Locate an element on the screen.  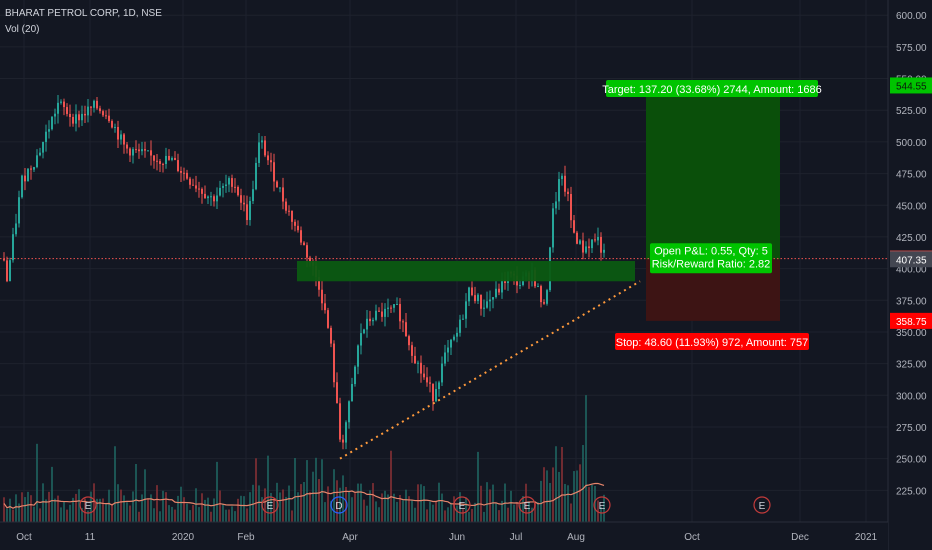
time-tick-label: Feb is located at coordinates (246, 537).